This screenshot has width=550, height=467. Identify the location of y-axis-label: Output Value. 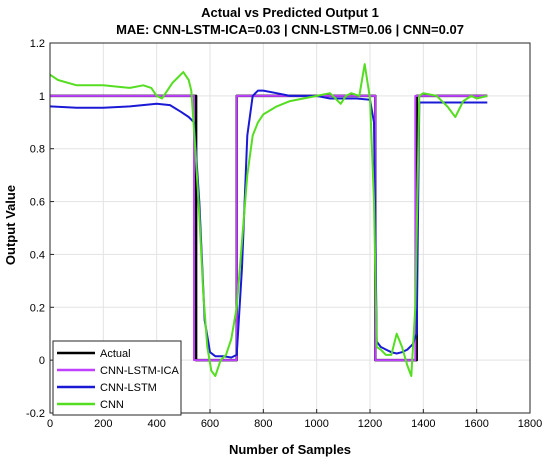
(10, 225).